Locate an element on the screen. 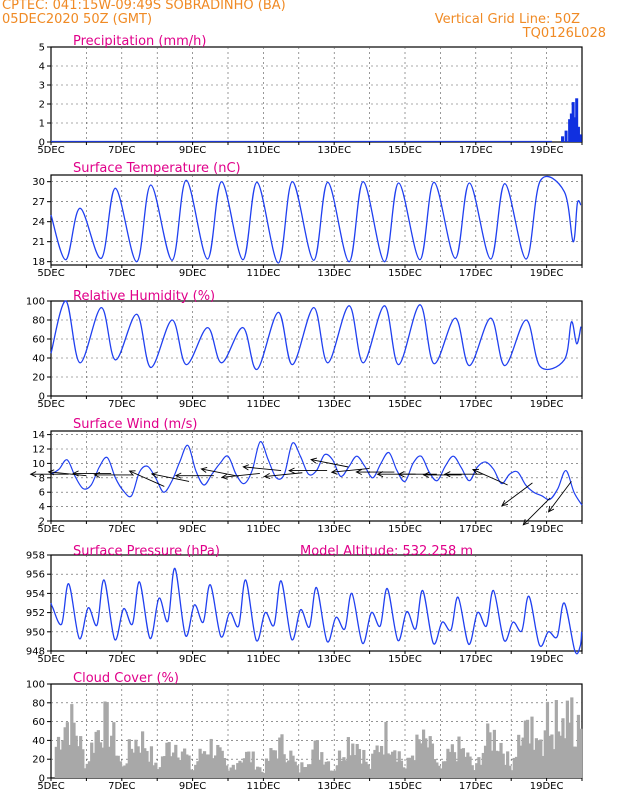  wind-xtick-label: 19DEC is located at coordinates (547, 529).